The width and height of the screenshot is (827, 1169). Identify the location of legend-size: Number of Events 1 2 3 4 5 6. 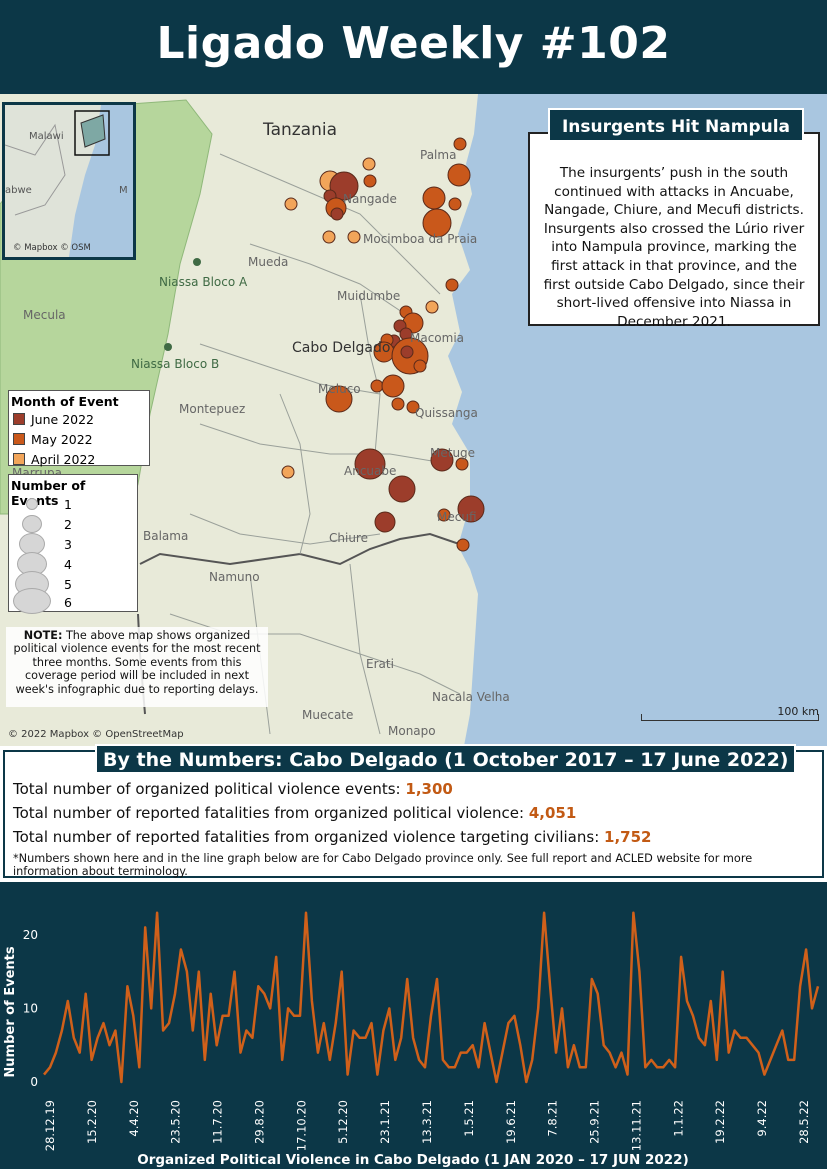
(73, 544).